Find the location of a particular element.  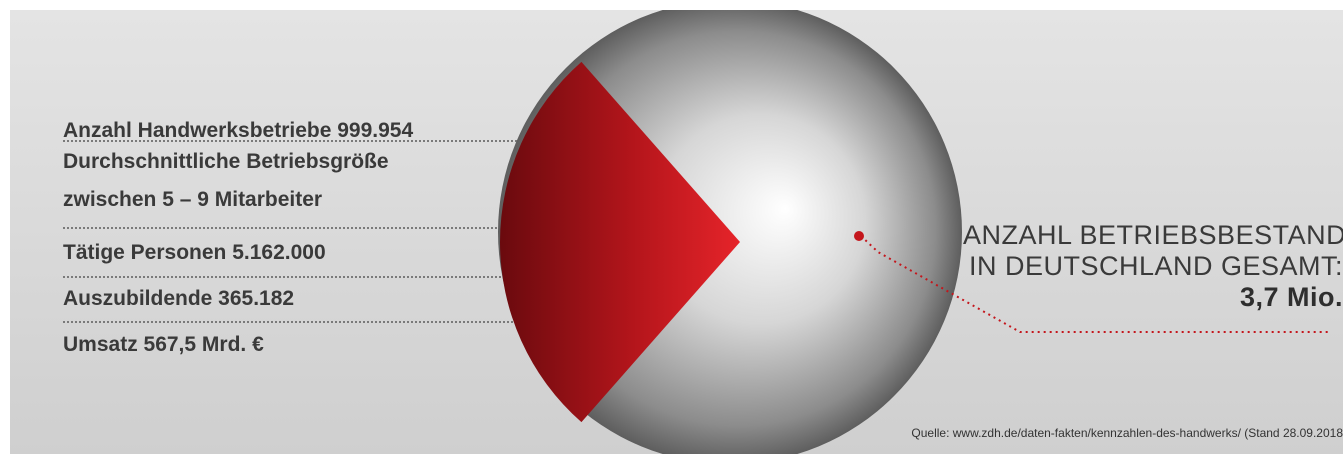

stat-umsatz: Umsatz 567,5 Mrd. € is located at coordinates (163, 344).